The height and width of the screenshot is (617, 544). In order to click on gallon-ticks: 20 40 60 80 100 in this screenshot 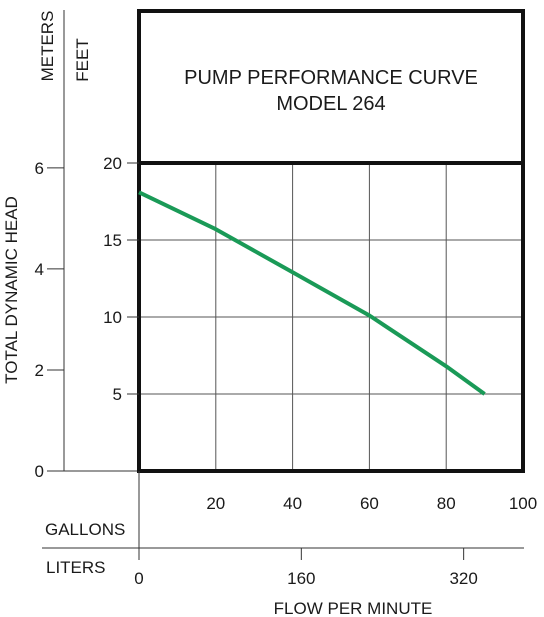, I will do `click(371, 503)`.